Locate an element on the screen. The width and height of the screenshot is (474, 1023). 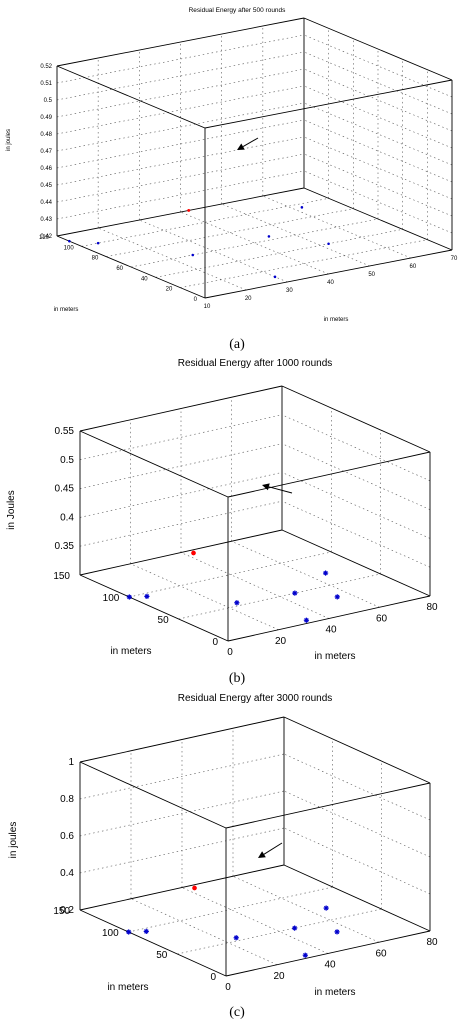
panel-b-title: Residual Energy after 1000 rounds is located at coordinates (255, 363).